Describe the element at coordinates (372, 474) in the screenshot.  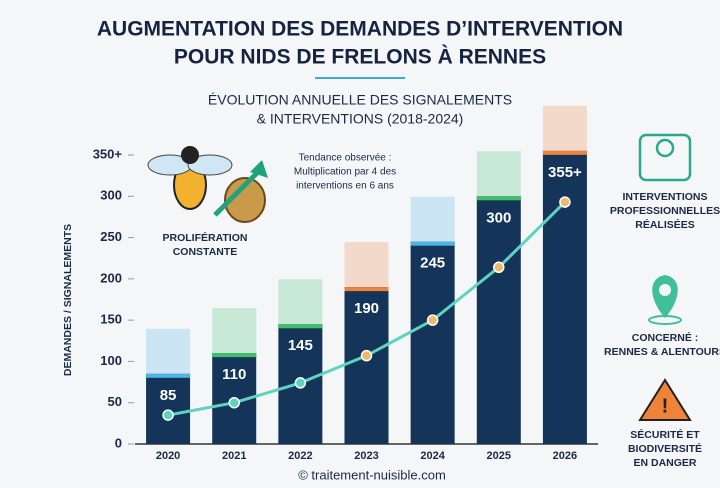
I see `footer: © traitement-nuisible.com` at that location.